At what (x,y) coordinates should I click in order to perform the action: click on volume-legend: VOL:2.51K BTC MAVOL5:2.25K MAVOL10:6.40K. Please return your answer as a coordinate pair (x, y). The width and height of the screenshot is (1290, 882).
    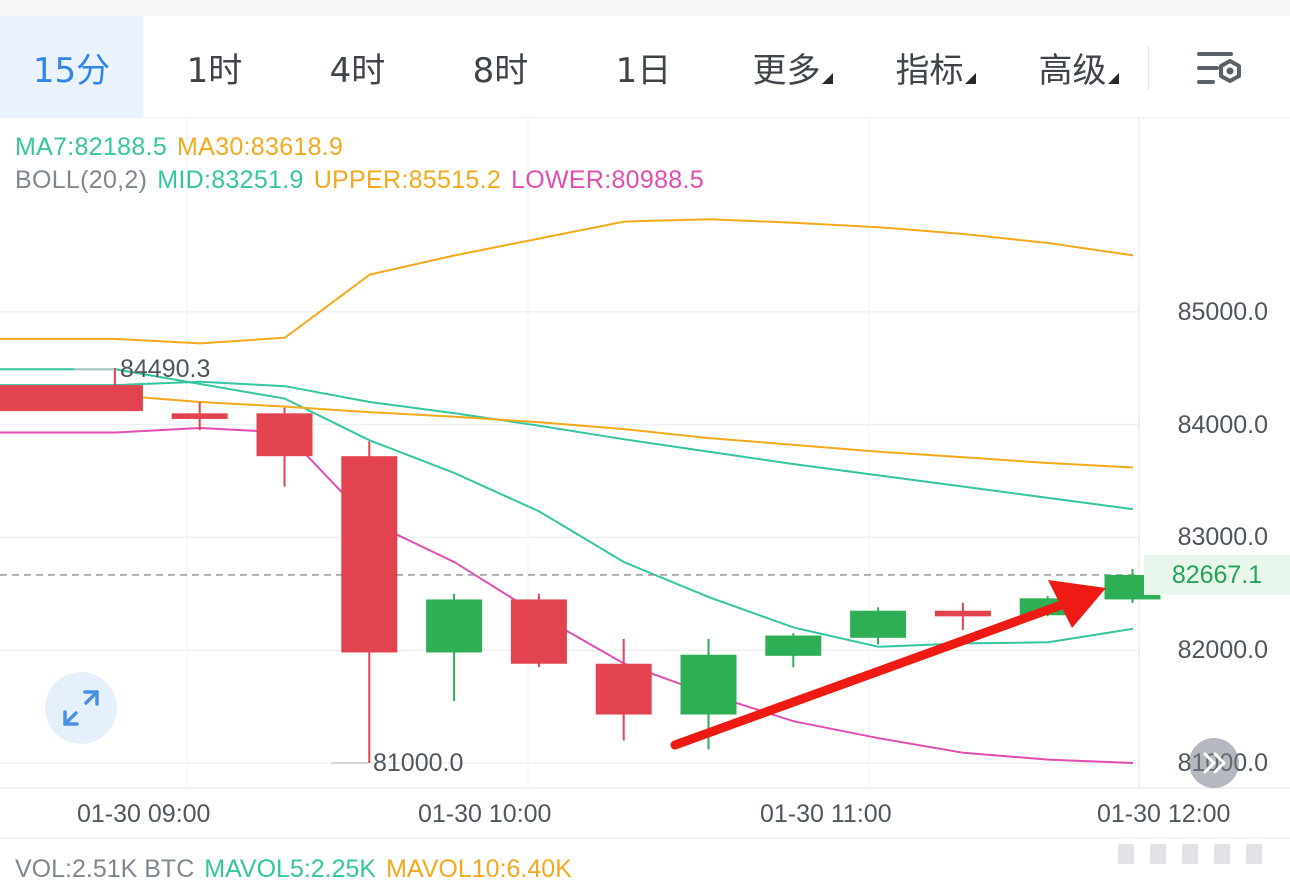
    Looking at the image, I should click on (298, 868).